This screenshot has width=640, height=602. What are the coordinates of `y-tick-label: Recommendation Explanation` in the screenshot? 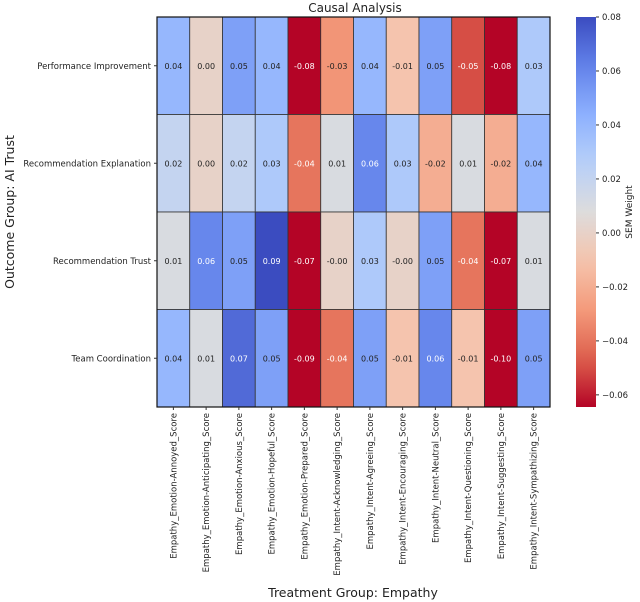 It's located at (87, 164).